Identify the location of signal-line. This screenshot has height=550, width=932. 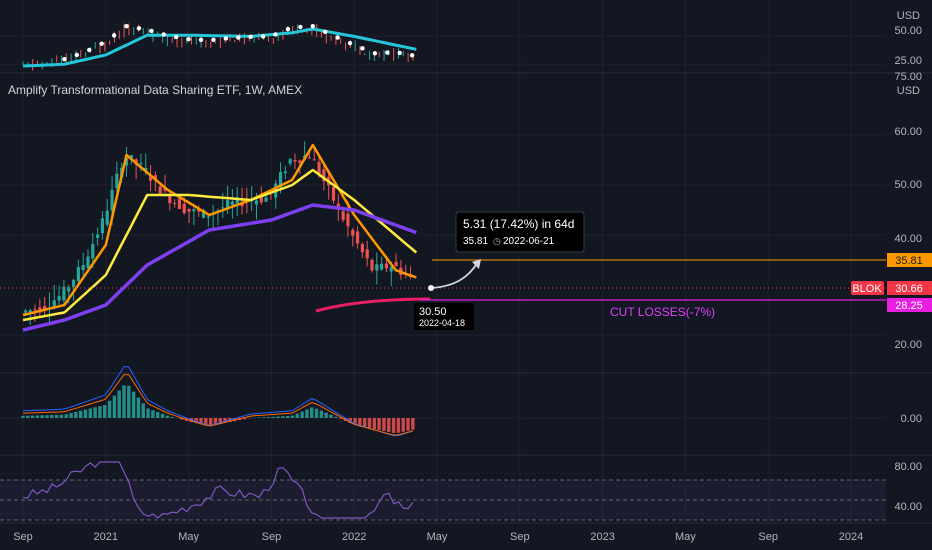
(218, 404).